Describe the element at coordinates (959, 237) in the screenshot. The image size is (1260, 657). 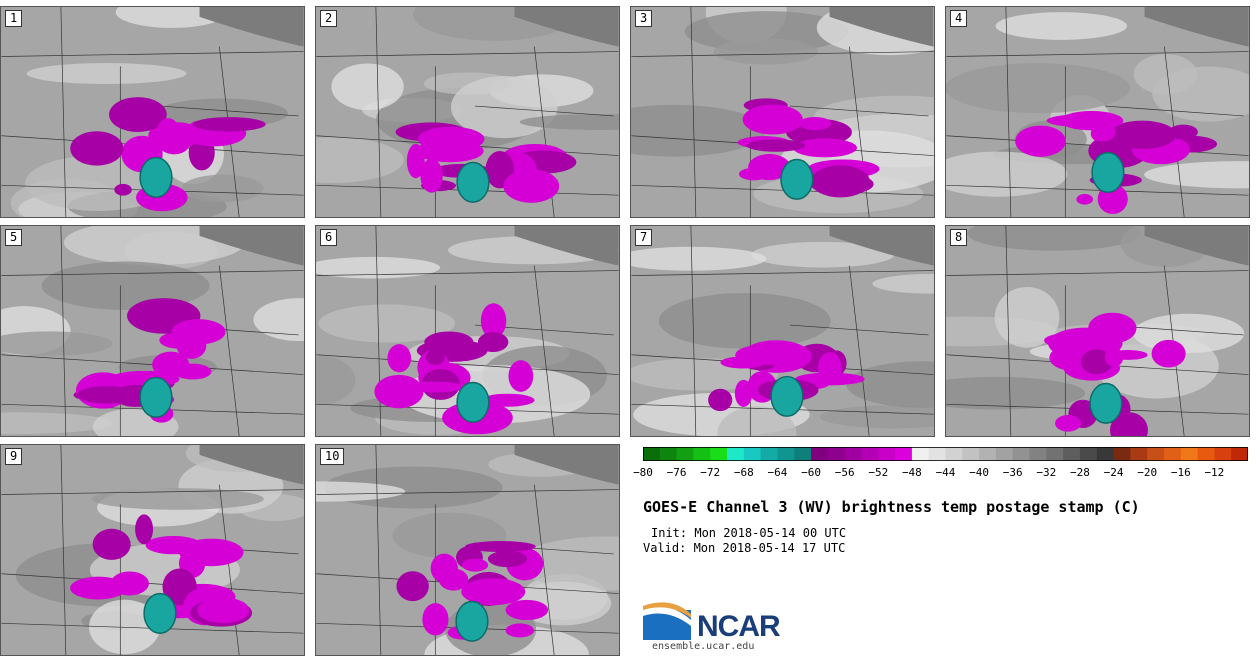
I see `panel-label: 8` at that location.